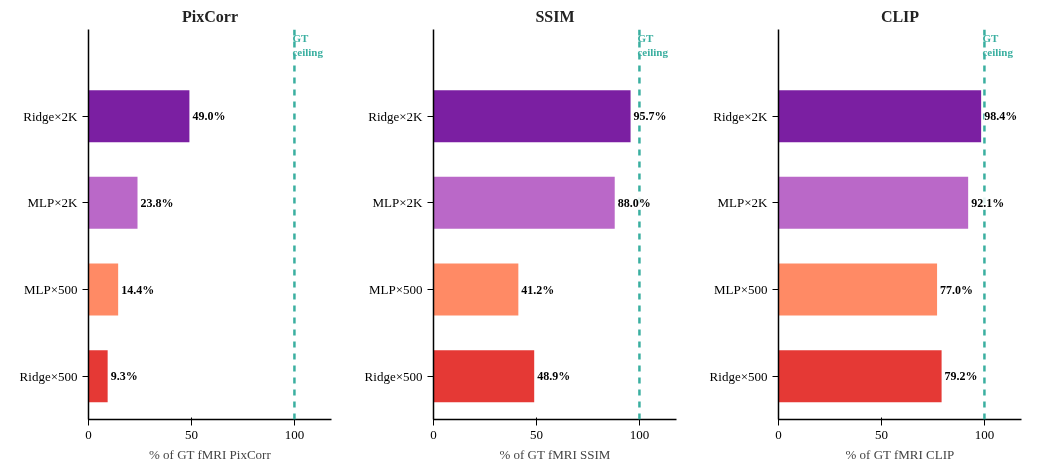 The height and width of the screenshot is (469, 1043). Describe the element at coordinates (957, 289) in the screenshot. I see `data-label: 77.0%` at that location.